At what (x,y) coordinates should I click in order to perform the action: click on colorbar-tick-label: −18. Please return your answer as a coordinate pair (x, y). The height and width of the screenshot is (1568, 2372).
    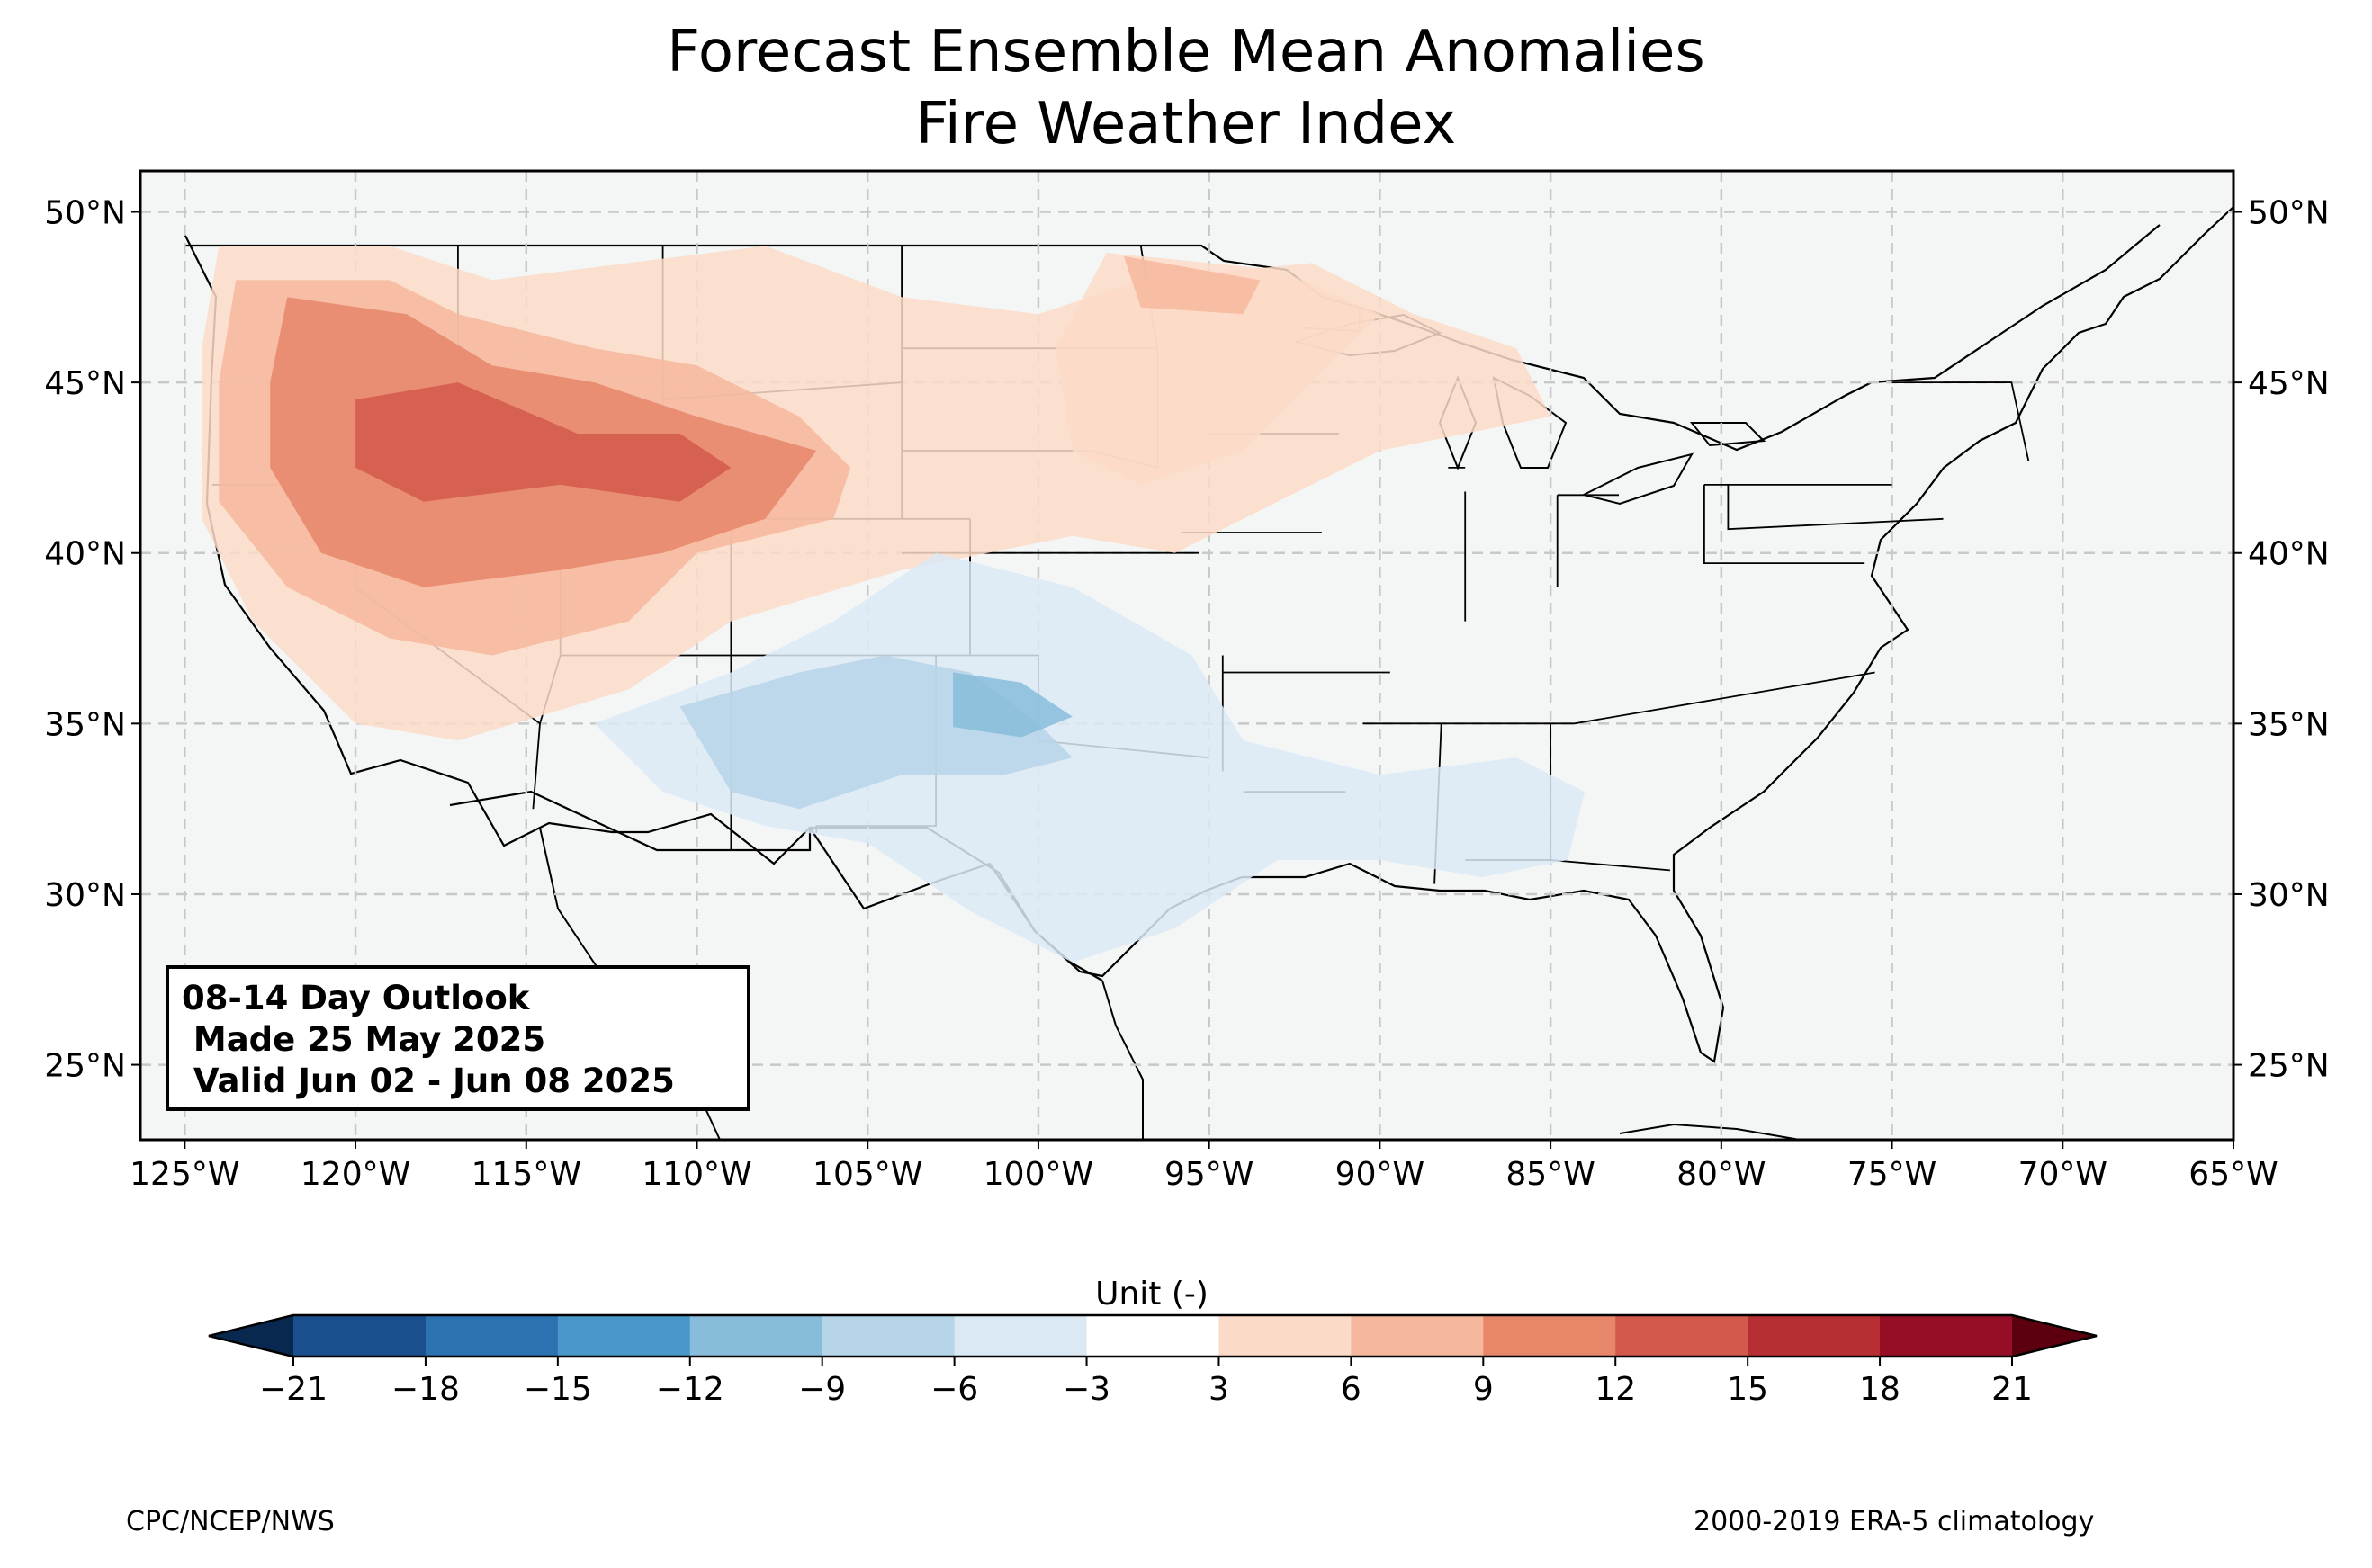
    Looking at the image, I should click on (426, 1389).